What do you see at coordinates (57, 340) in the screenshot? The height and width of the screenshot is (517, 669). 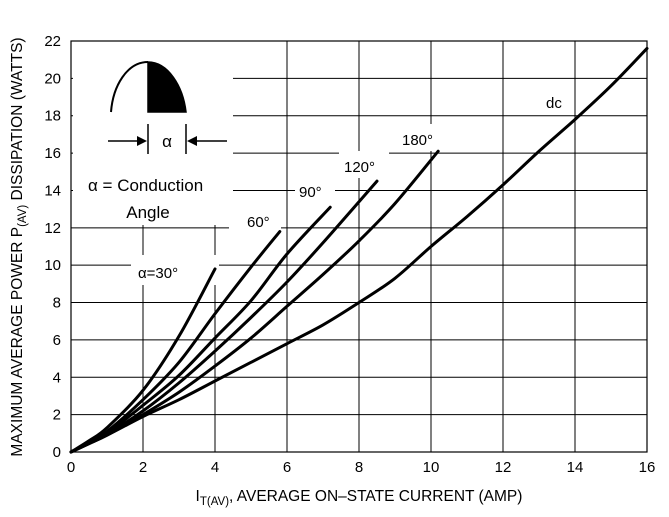 I see `y-tick-label-6: 6` at bounding box center [57, 340].